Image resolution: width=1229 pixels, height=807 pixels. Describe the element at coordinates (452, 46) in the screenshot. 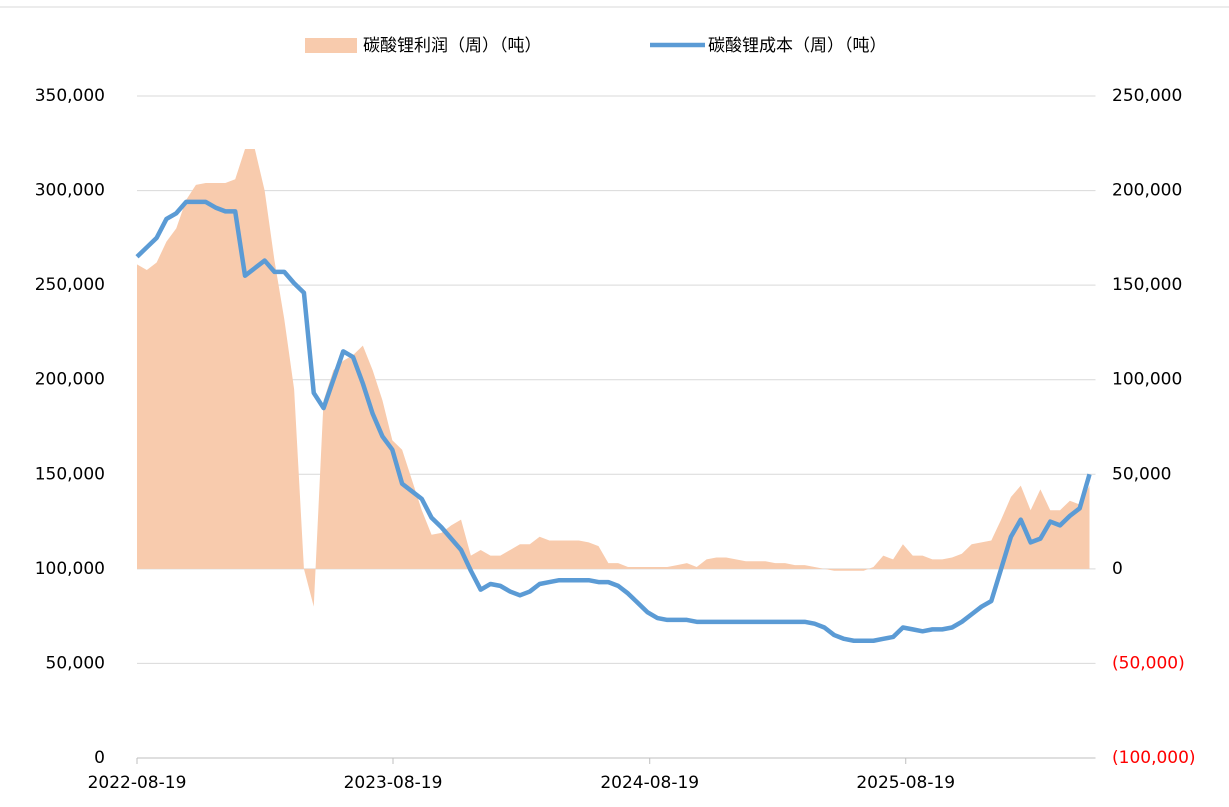

I see `legend-label: 碳酸锂利润（周）（吨）` at that location.